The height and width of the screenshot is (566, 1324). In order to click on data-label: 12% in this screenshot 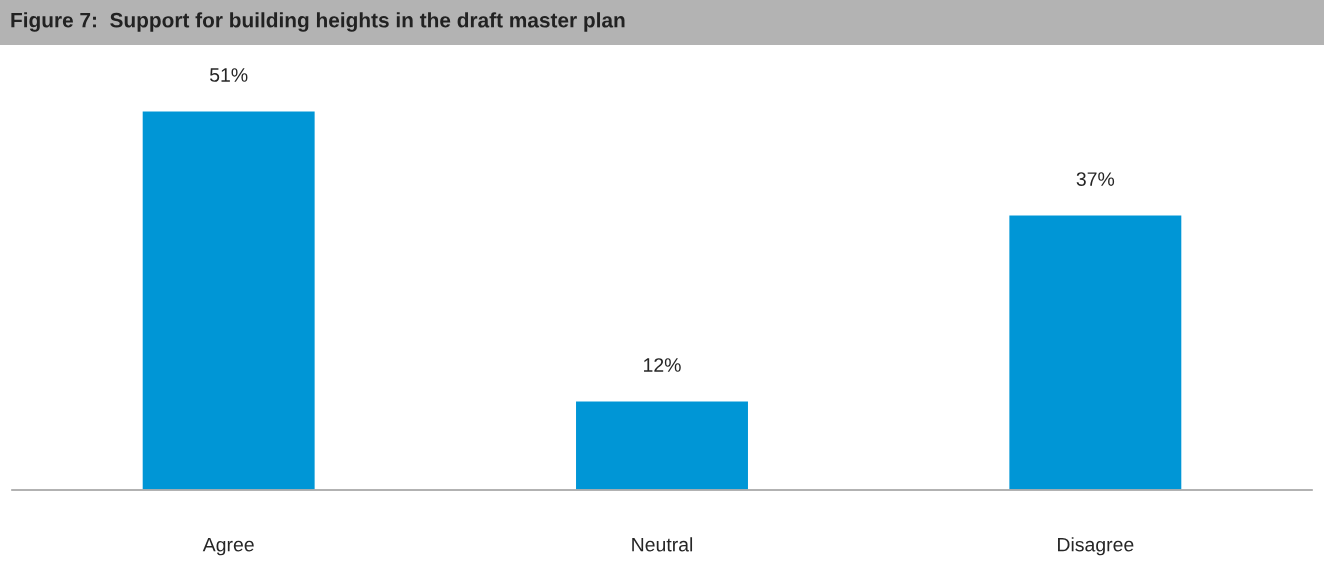, I will do `click(662, 365)`.